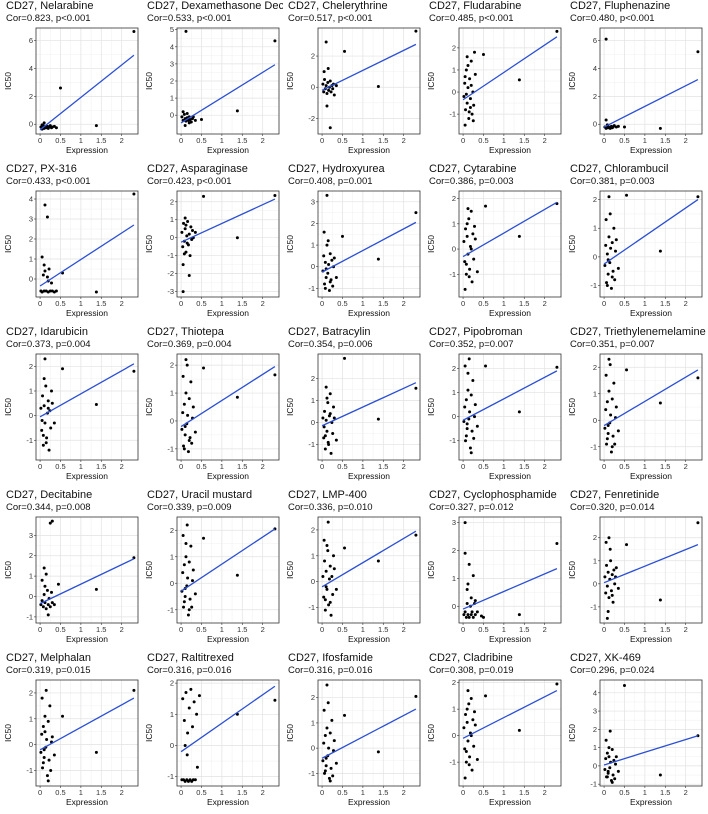 This screenshot has height=814, width=708. What do you see at coordinates (31, 535) in the screenshot?
I see `y-tick-label: 3` at bounding box center [31, 535].